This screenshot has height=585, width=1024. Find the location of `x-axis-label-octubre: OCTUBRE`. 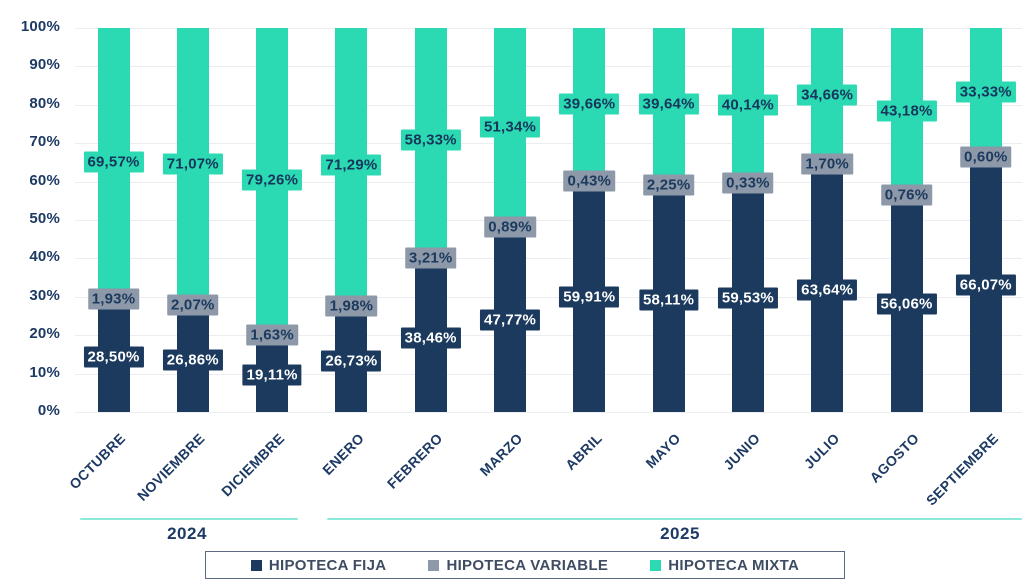

x-axis-label-octubre: OCTUBRE is located at coordinates (97, 461).